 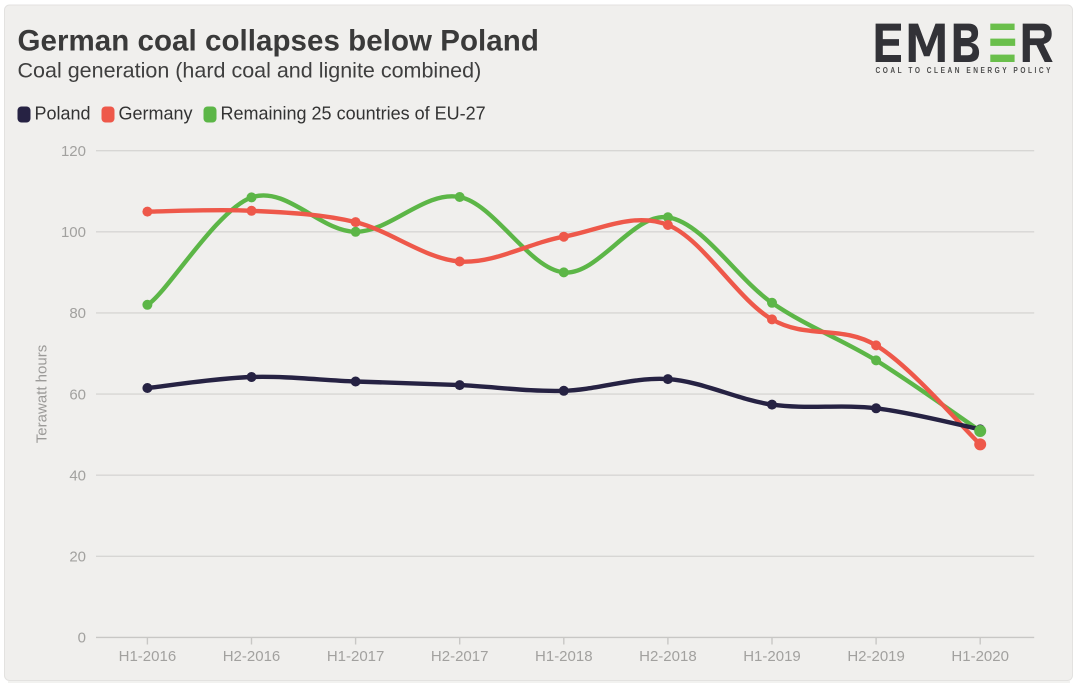 I want to click on svg-text: H1-2017, so click(x=356, y=656).